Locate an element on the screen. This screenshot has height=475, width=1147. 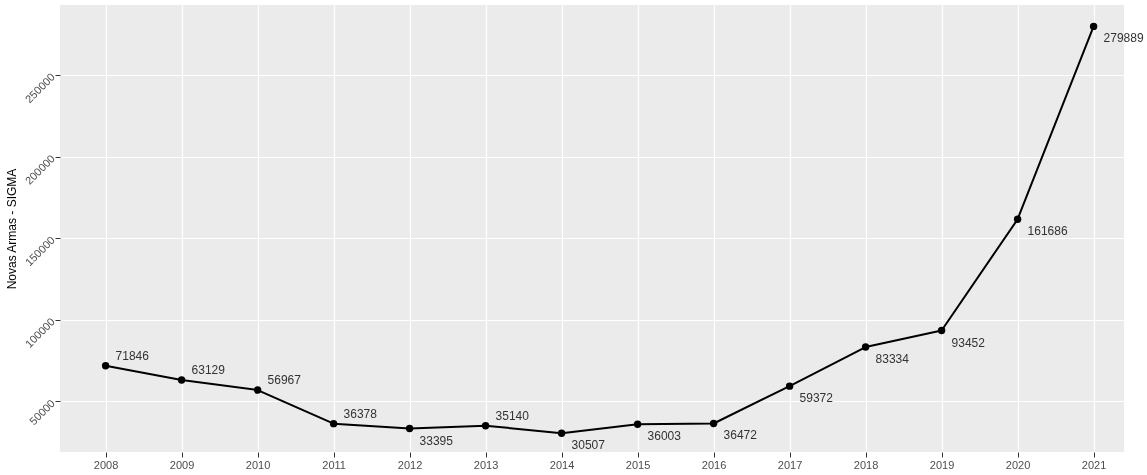
data-label: 161686 is located at coordinates (1047, 231).